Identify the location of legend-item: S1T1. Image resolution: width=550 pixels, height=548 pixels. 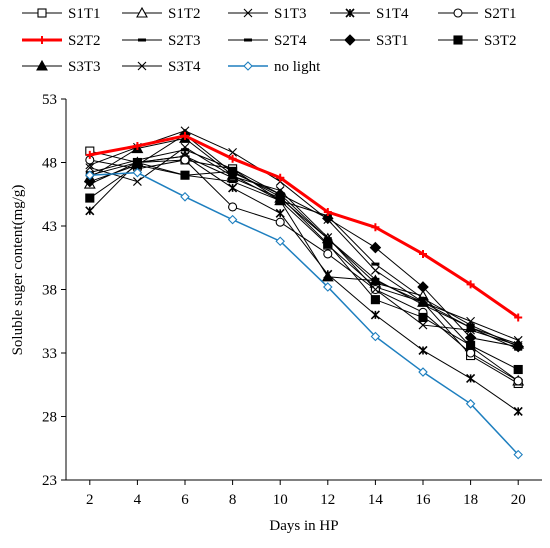
(61, 14).